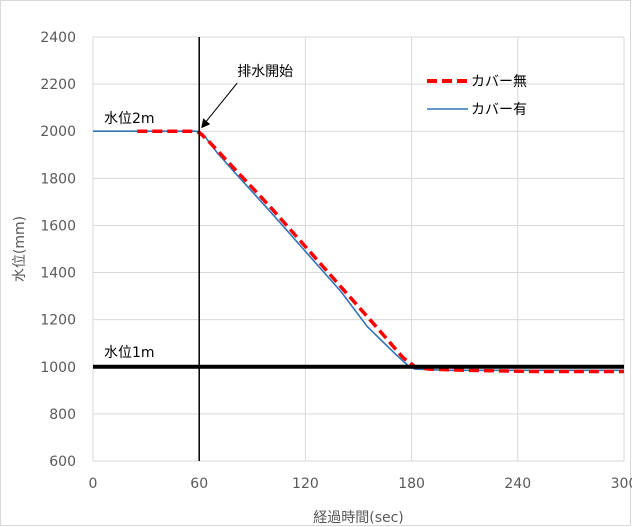 The height and width of the screenshot is (527, 632). Describe the element at coordinates (499, 110) in the screenshot. I see `legend-label-2: カバー有` at that location.